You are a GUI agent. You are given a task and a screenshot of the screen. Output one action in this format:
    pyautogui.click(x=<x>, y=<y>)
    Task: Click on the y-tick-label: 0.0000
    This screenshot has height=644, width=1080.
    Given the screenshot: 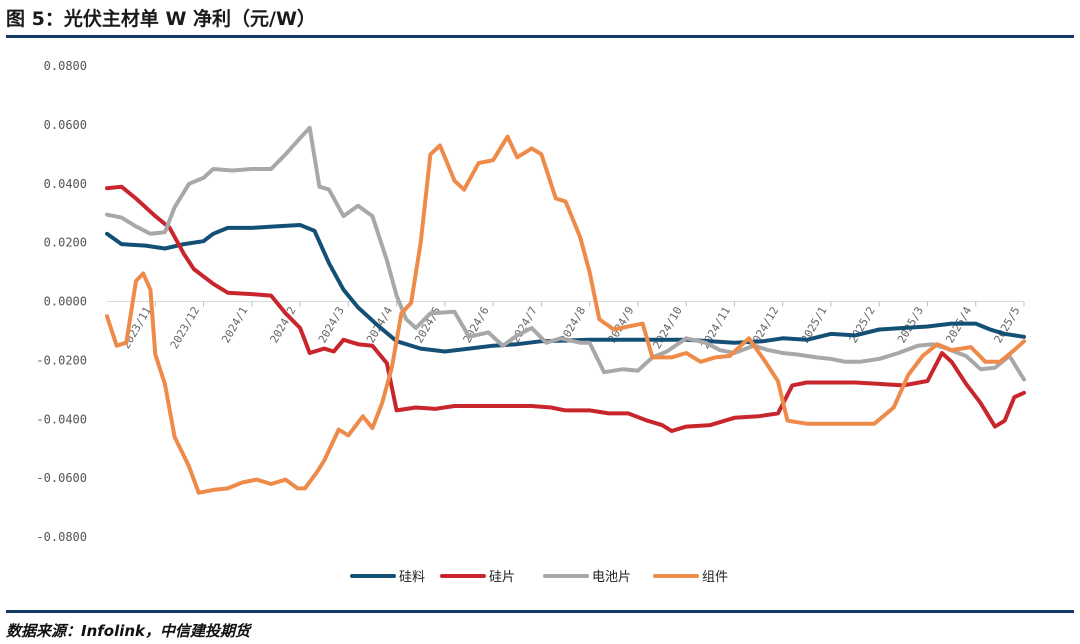 What is the action you would take?
    pyautogui.click(x=65, y=302)
    